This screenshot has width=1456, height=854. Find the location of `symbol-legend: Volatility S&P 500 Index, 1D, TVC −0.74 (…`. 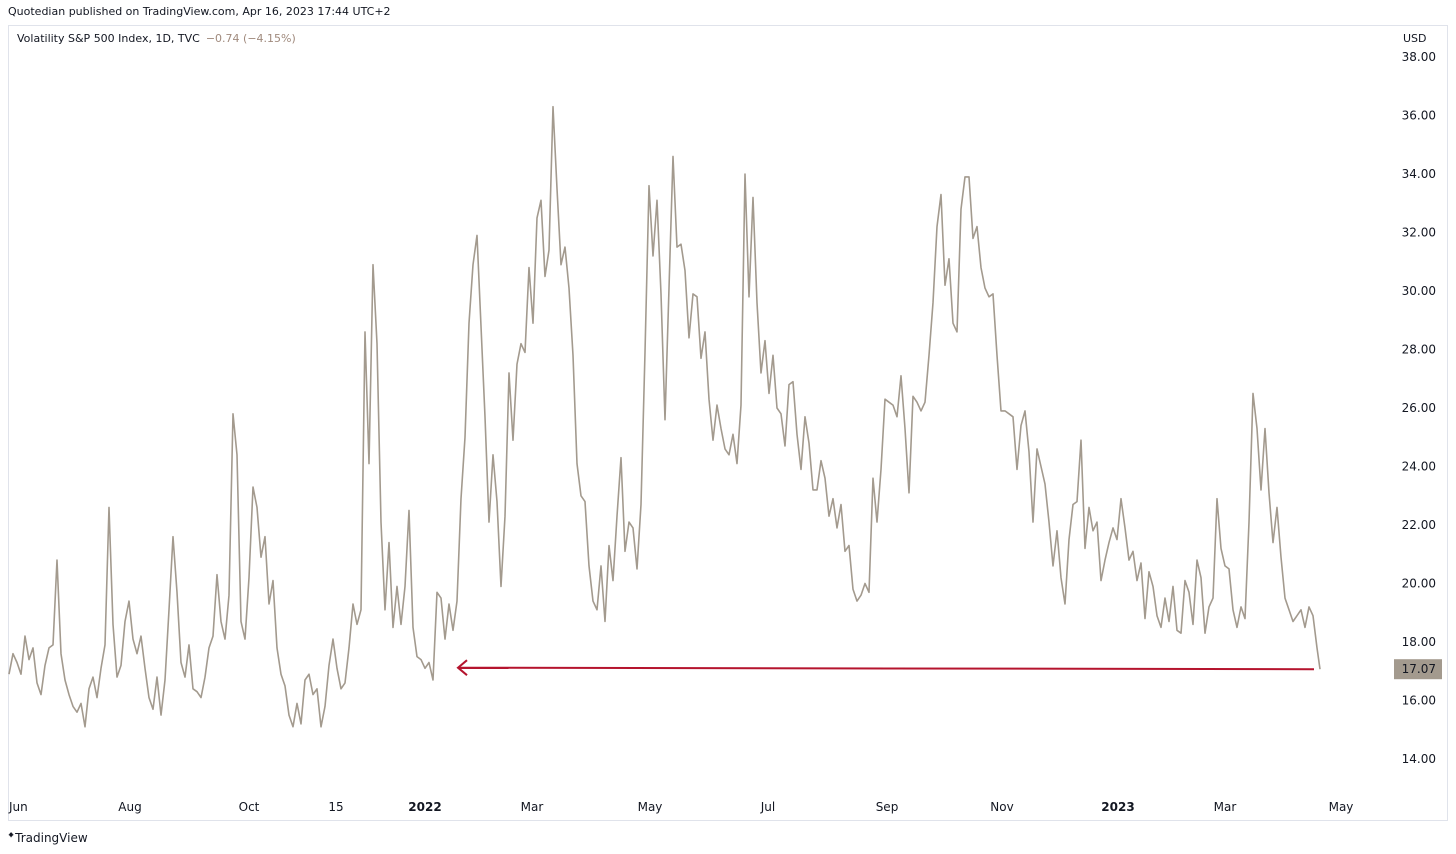

symbol-legend: Volatility S&P 500 Index, 1D, TVC −0.74 (… is located at coordinates (156, 38).